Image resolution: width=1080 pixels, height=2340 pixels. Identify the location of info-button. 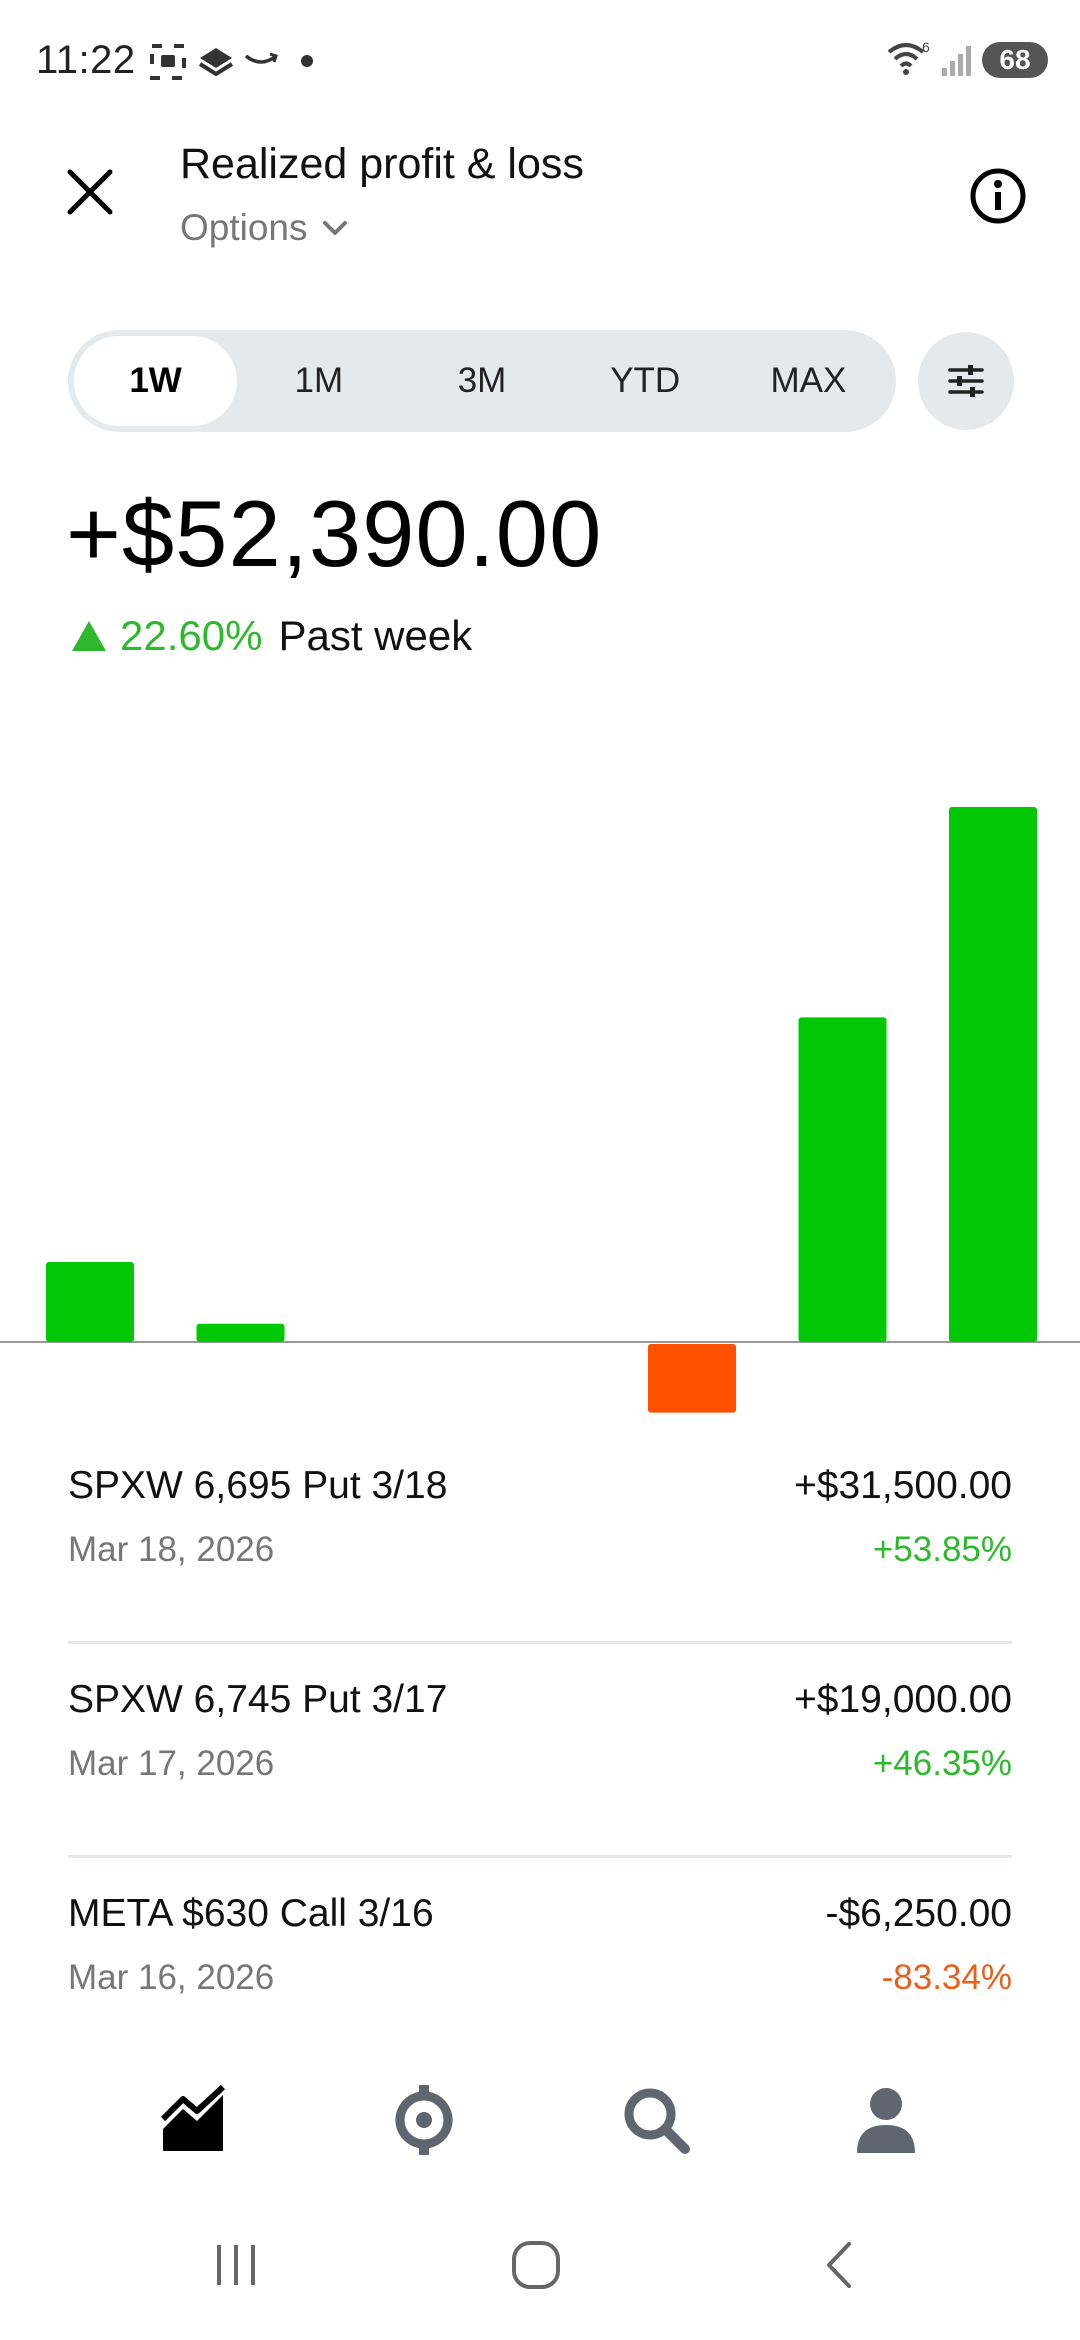
(998, 196).